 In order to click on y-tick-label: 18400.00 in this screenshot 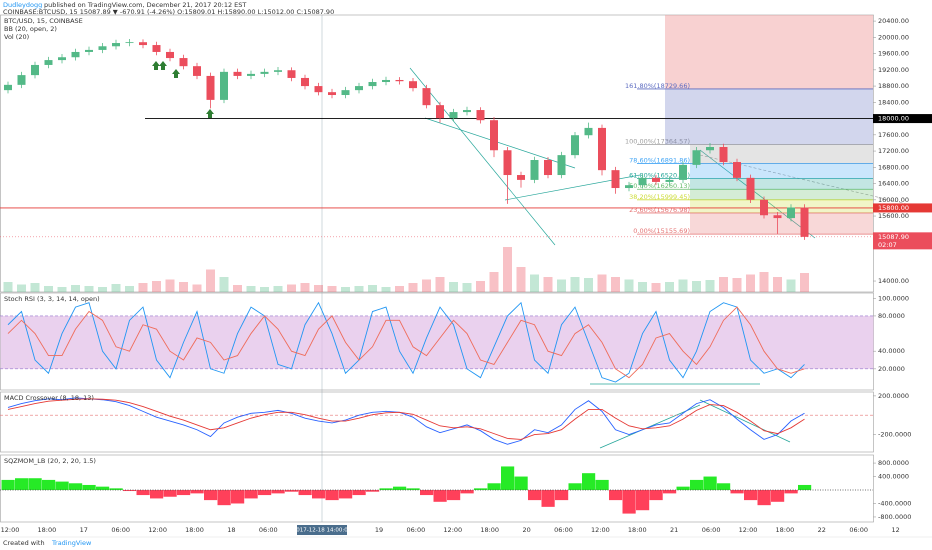, I will do `click(893, 102)`.